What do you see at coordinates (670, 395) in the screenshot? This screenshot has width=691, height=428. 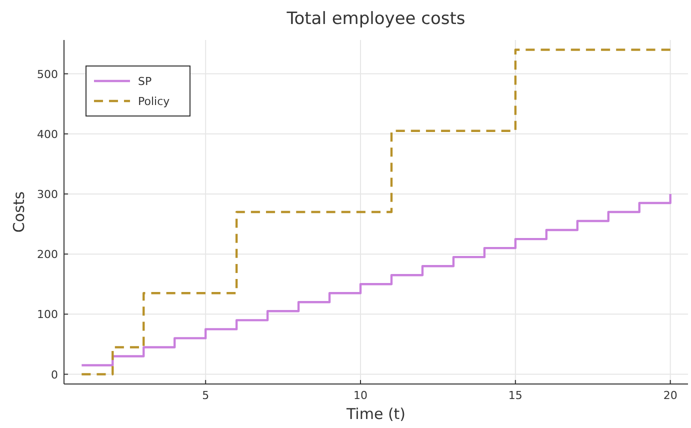 I see `x-tick-label: 20` at bounding box center [670, 395].